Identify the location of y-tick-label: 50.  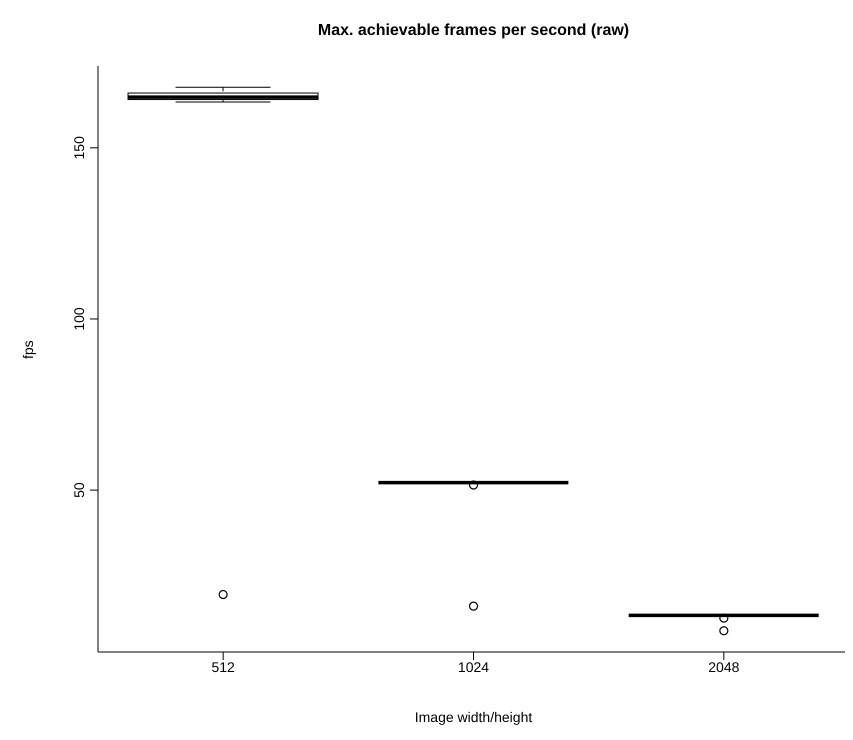
(79, 490).